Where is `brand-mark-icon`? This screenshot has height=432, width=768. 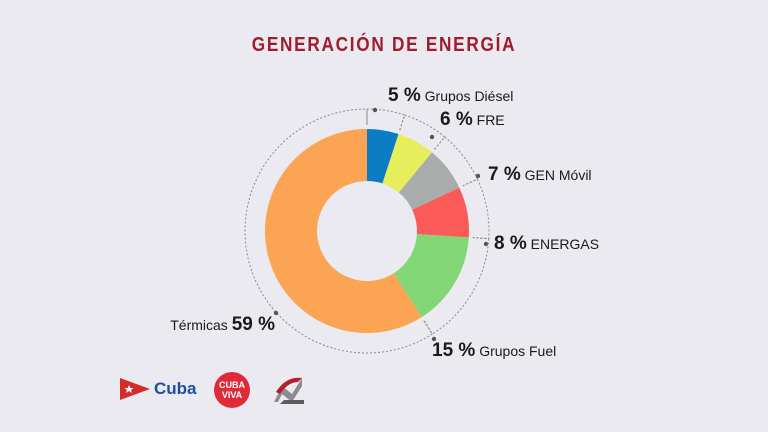
brand-mark-icon is located at coordinates (289, 390).